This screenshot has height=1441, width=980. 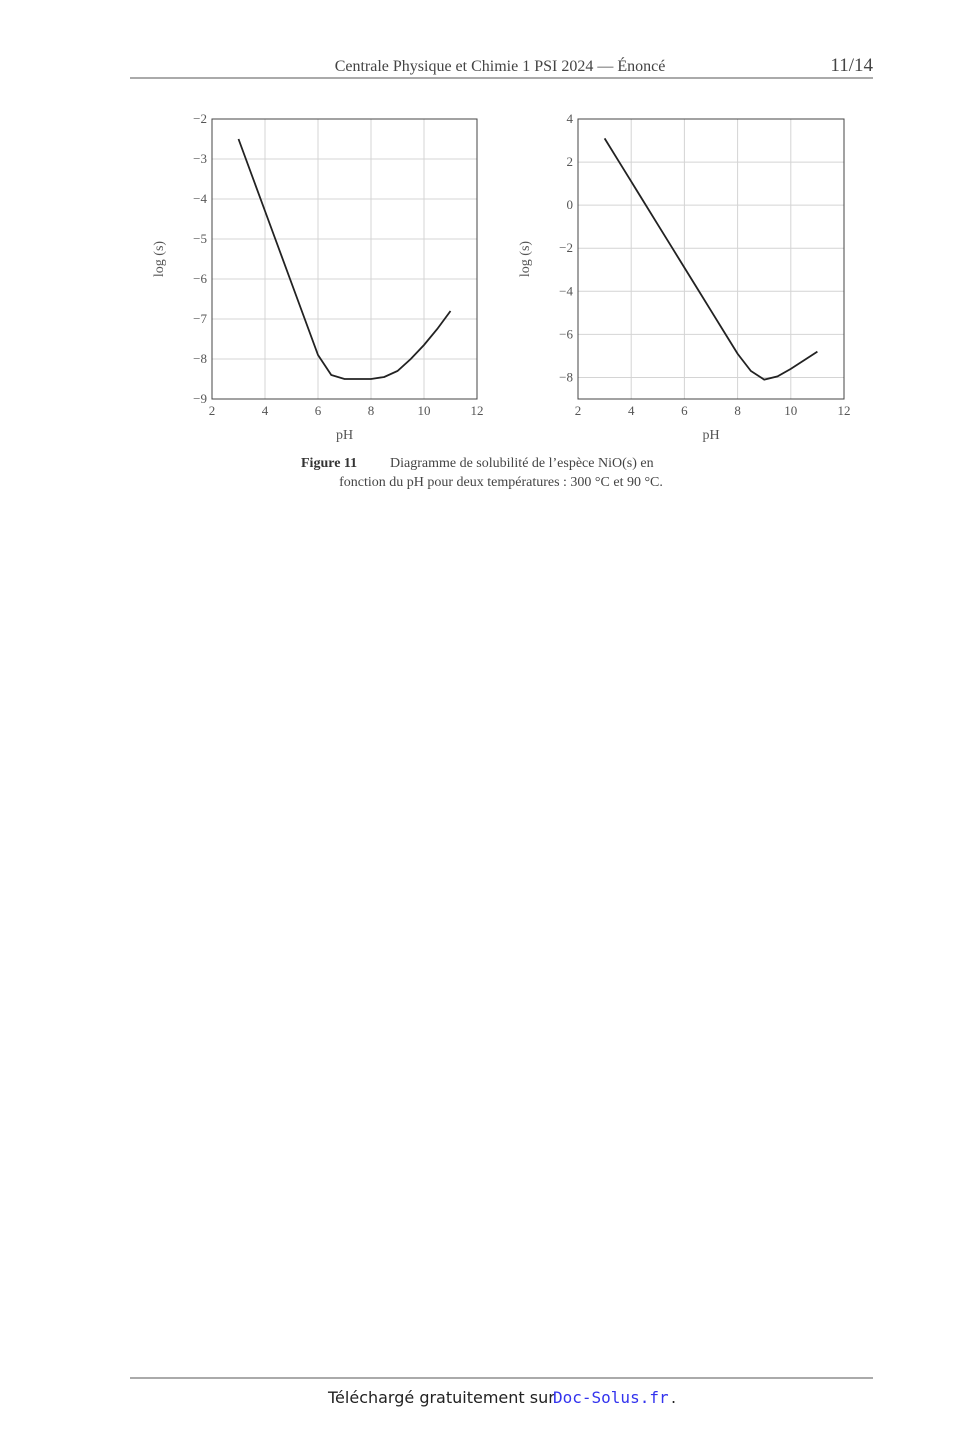 What do you see at coordinates (673, 1397) in the screenshot?
I see `footer-end: .` at bounding box center [673, 1397].